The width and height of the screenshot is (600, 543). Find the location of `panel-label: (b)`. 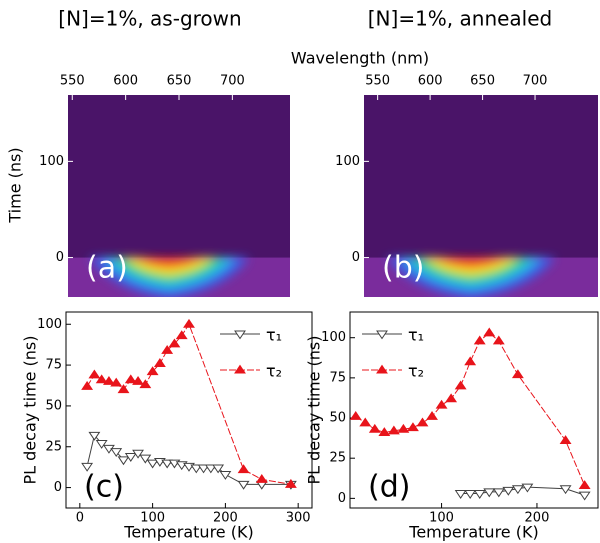

panel-label: (b) is located at coordinates (403, 268).